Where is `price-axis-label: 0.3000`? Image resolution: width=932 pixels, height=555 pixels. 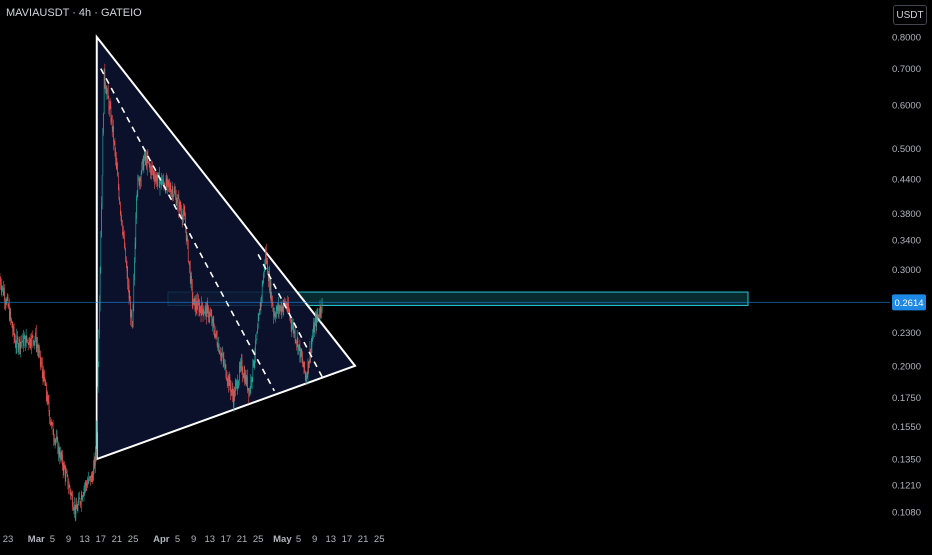
price-axis-label: 0.3000 is located at coordinates (906, 270).